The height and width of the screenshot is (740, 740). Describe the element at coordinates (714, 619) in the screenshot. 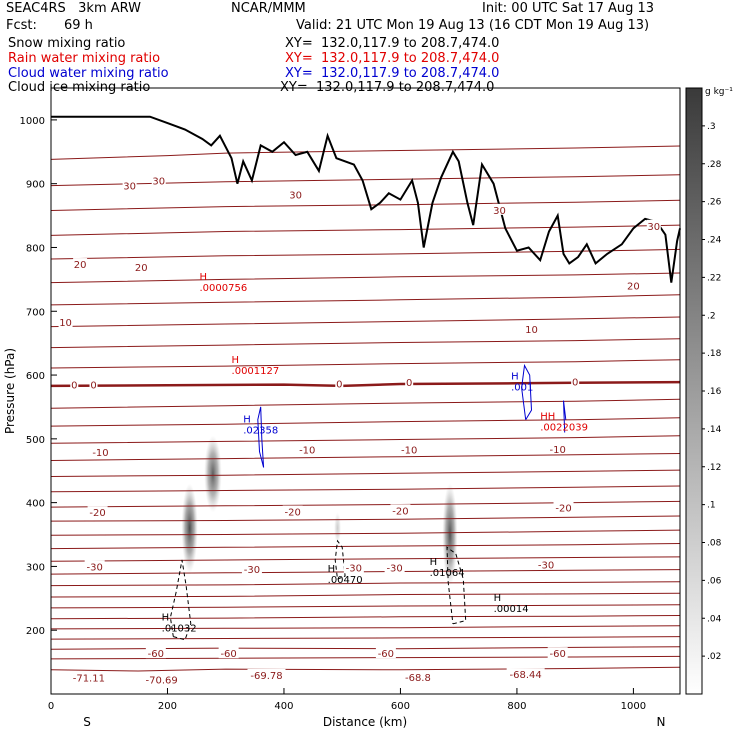

I see `colorbar-tick-label: .04` at that location.